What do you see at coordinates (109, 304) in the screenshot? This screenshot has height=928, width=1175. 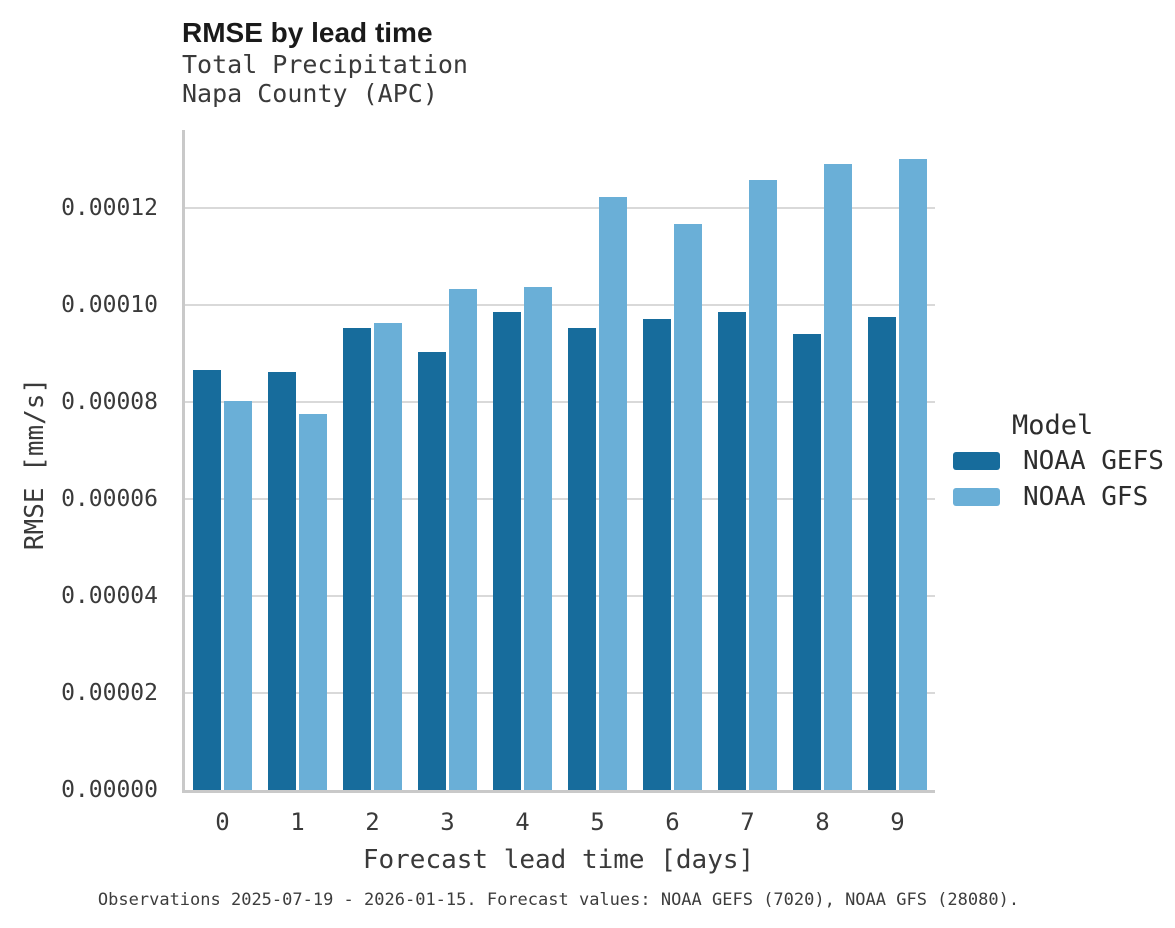 I see `y-tick-label: 0.00010` at bounding box center [109, 304].